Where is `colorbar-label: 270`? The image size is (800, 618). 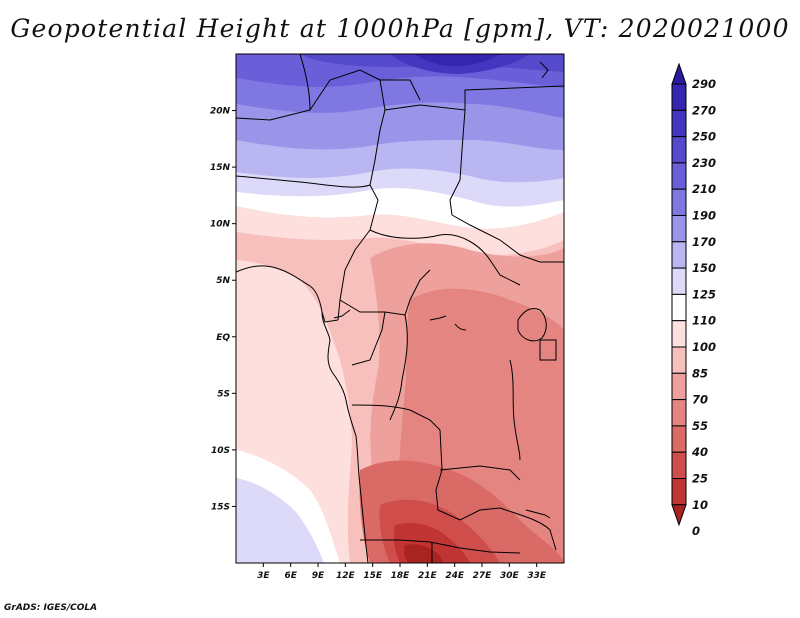
colorbar-label: 270 is located at coordinates (704, 110).